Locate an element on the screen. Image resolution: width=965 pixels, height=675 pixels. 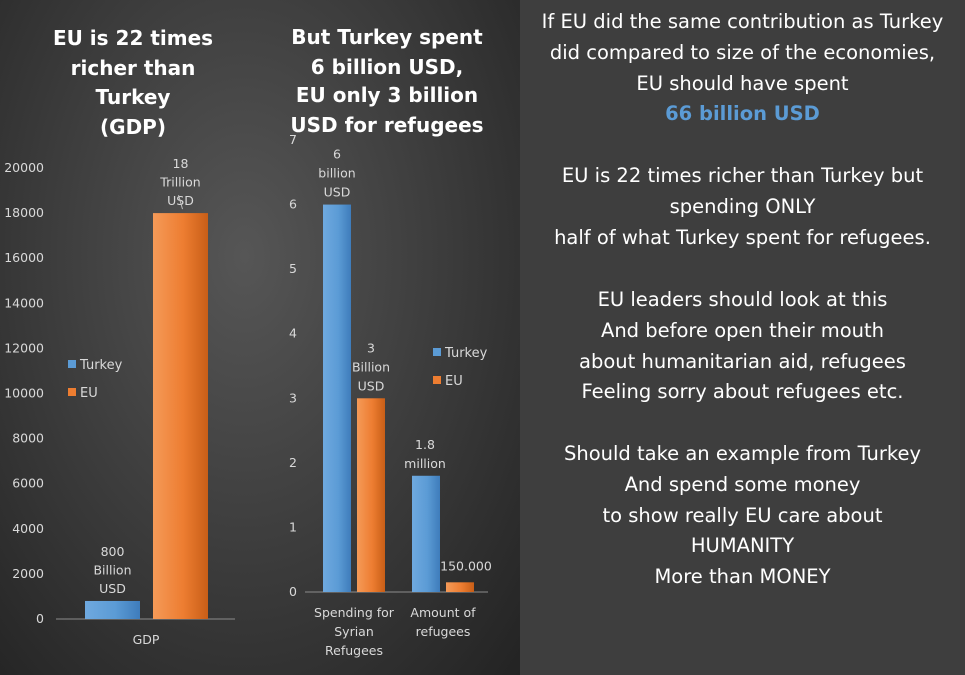
chart1-y-tick: 16000 is located at coordinates (24, 257).